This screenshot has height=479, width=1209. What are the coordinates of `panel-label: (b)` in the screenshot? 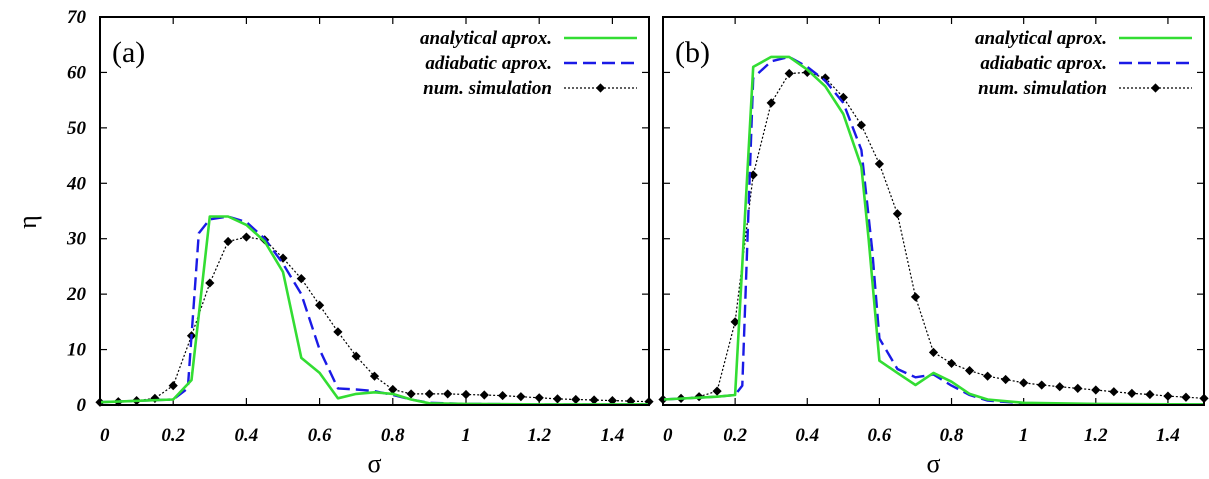 It's located at (692, 52).